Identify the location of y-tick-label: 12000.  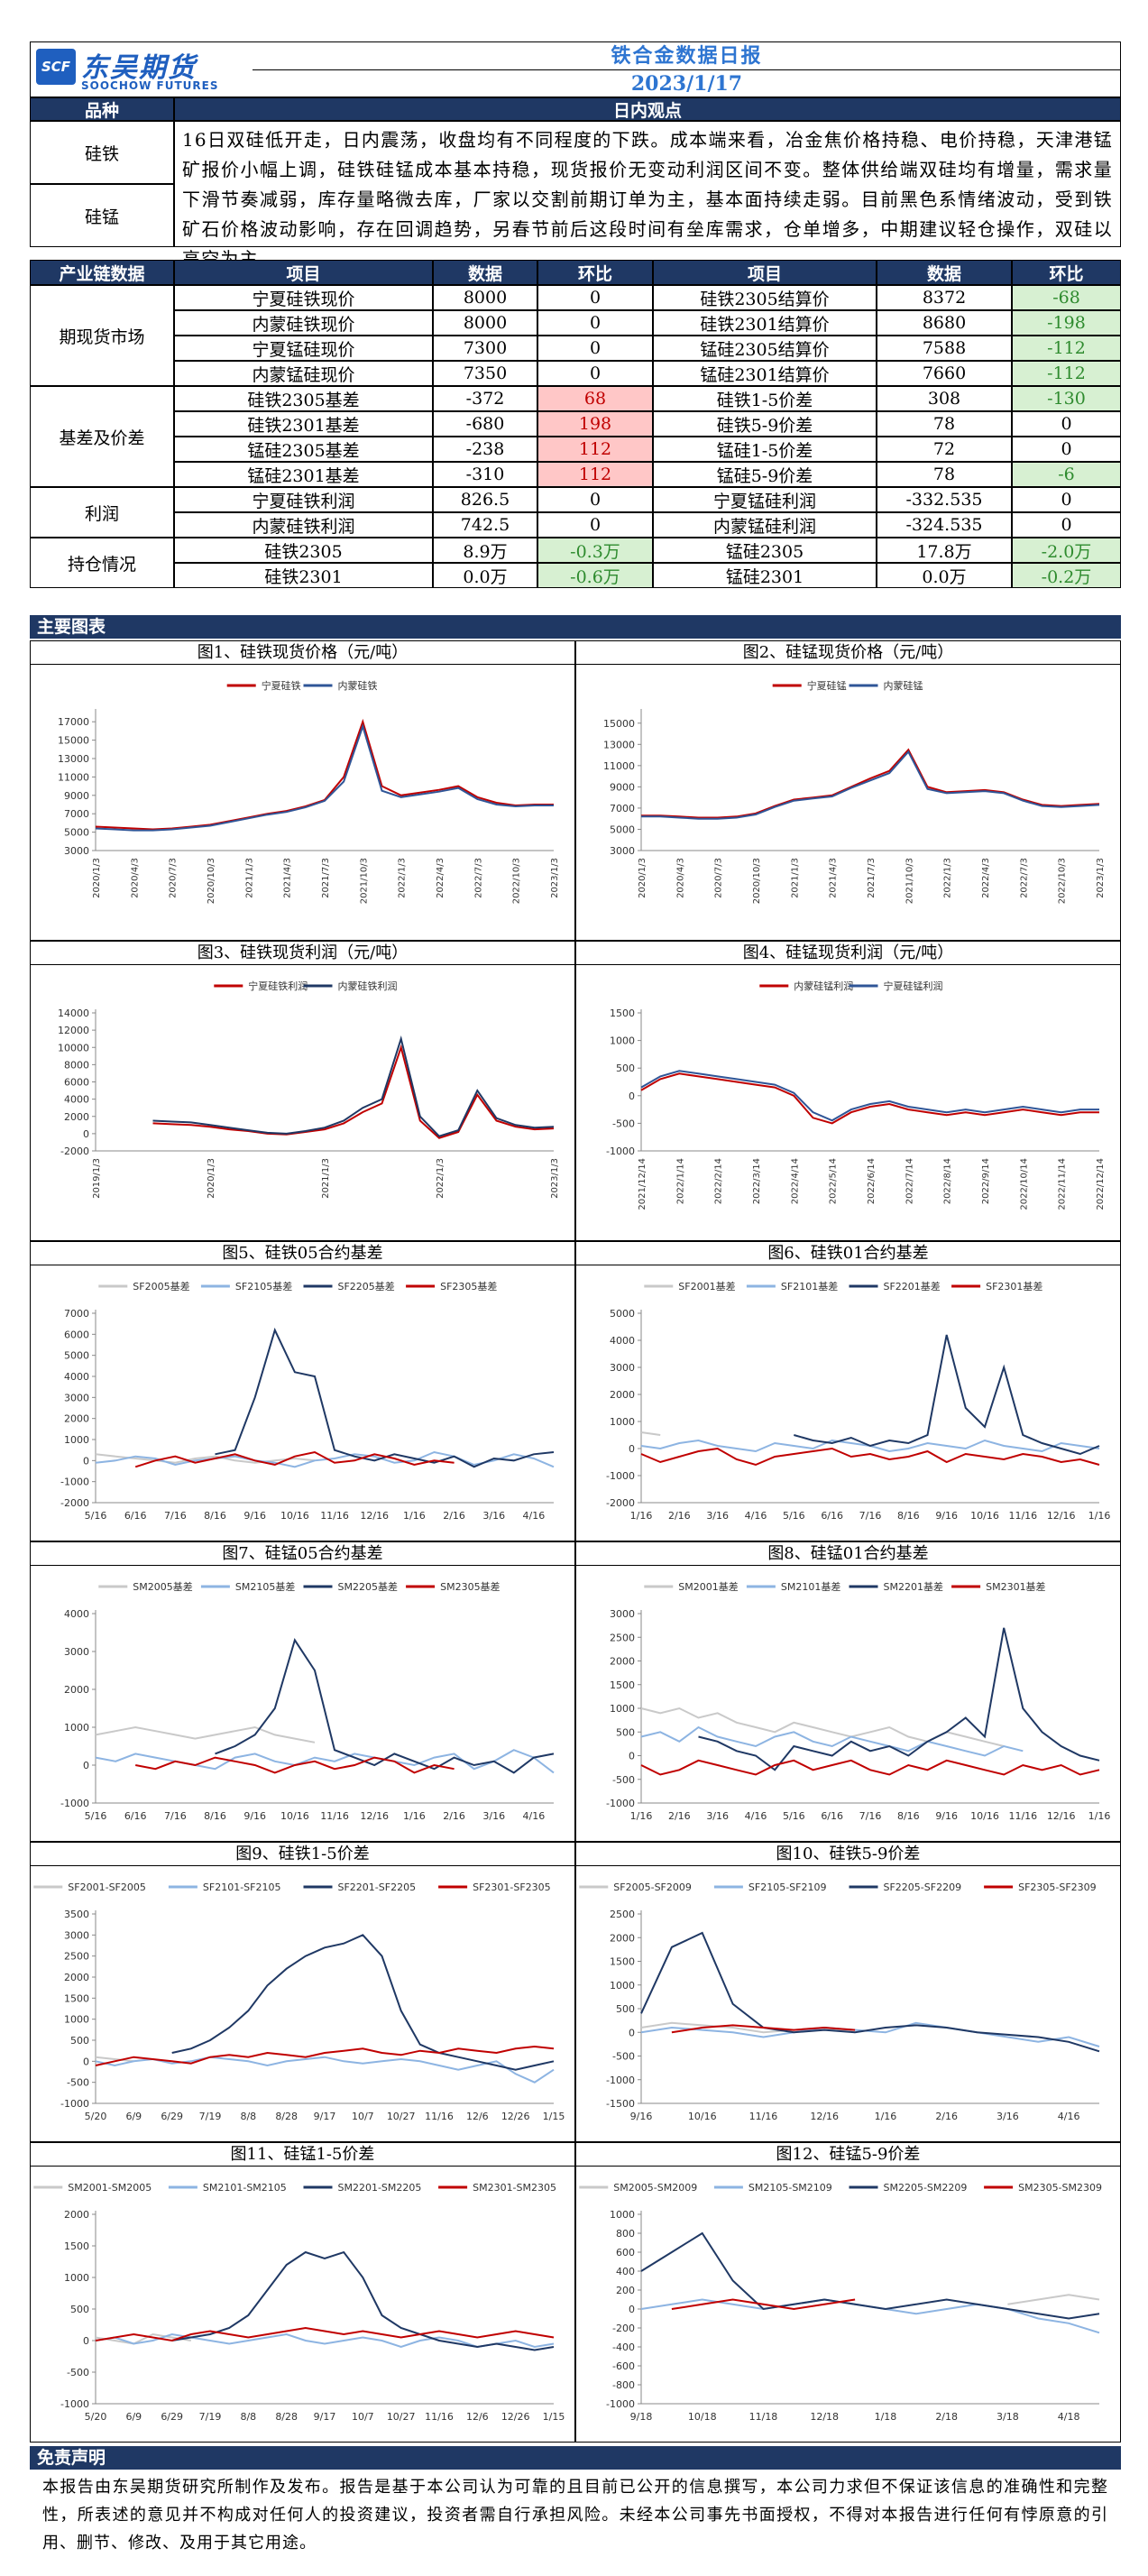
(73, 1030).